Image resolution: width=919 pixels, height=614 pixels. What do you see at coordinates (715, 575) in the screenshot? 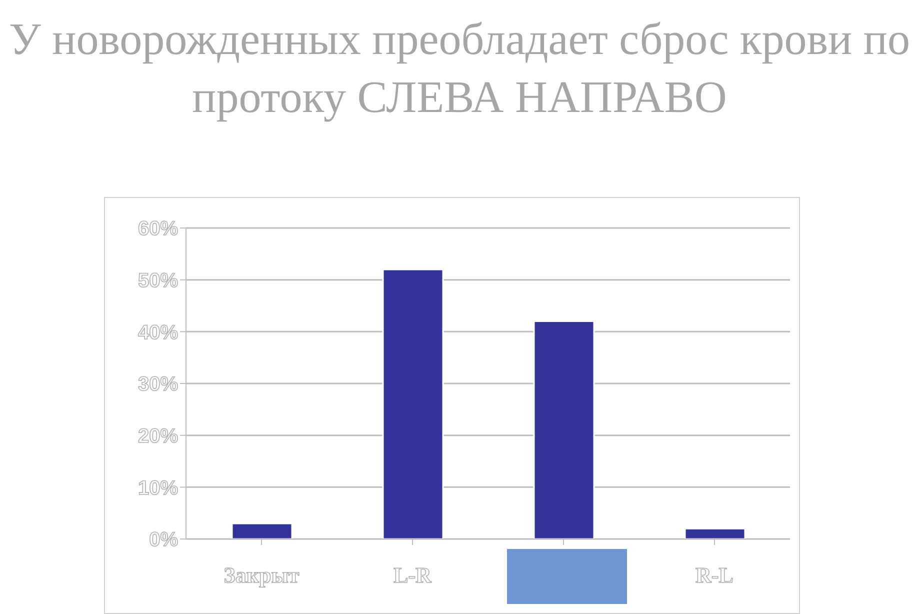
I see `x-tick-label: R-L` at bounding box center [715, 575].